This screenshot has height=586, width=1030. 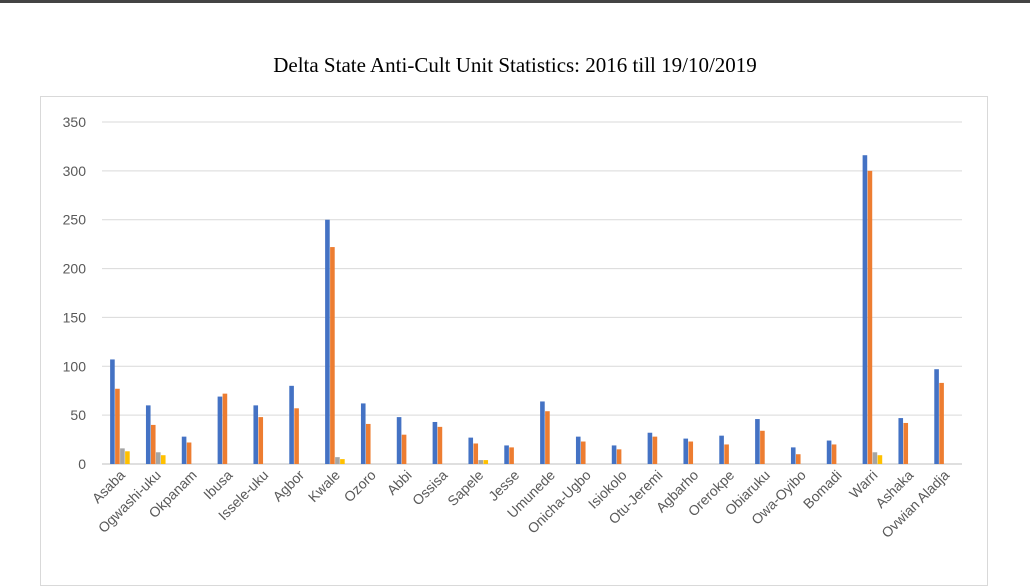 I want to click on x-category-label: Onicha-Ugbo, so click(x=559, y=502).